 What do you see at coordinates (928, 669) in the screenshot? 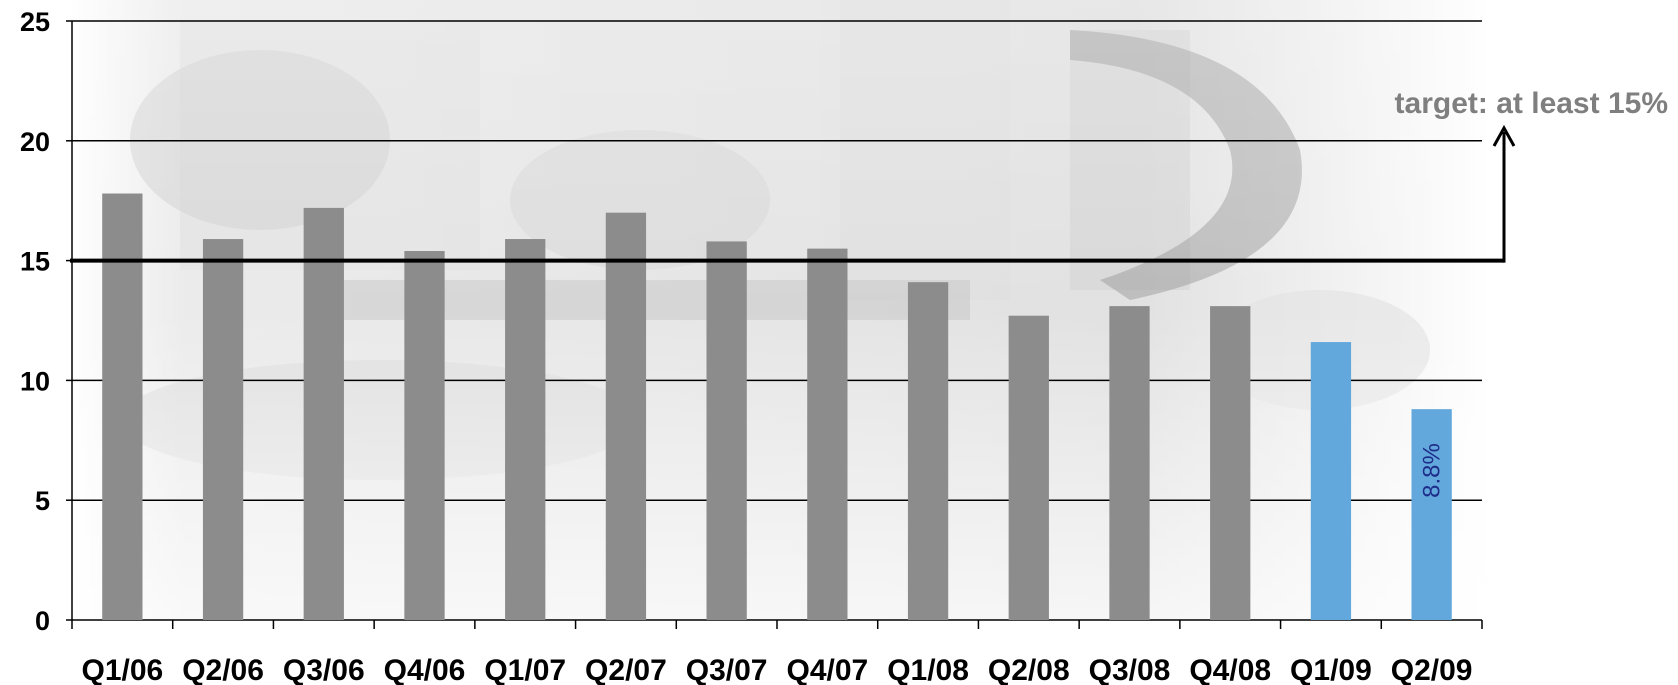
I see `x-category-label: Q1/08` at bounding box center [928, 669].